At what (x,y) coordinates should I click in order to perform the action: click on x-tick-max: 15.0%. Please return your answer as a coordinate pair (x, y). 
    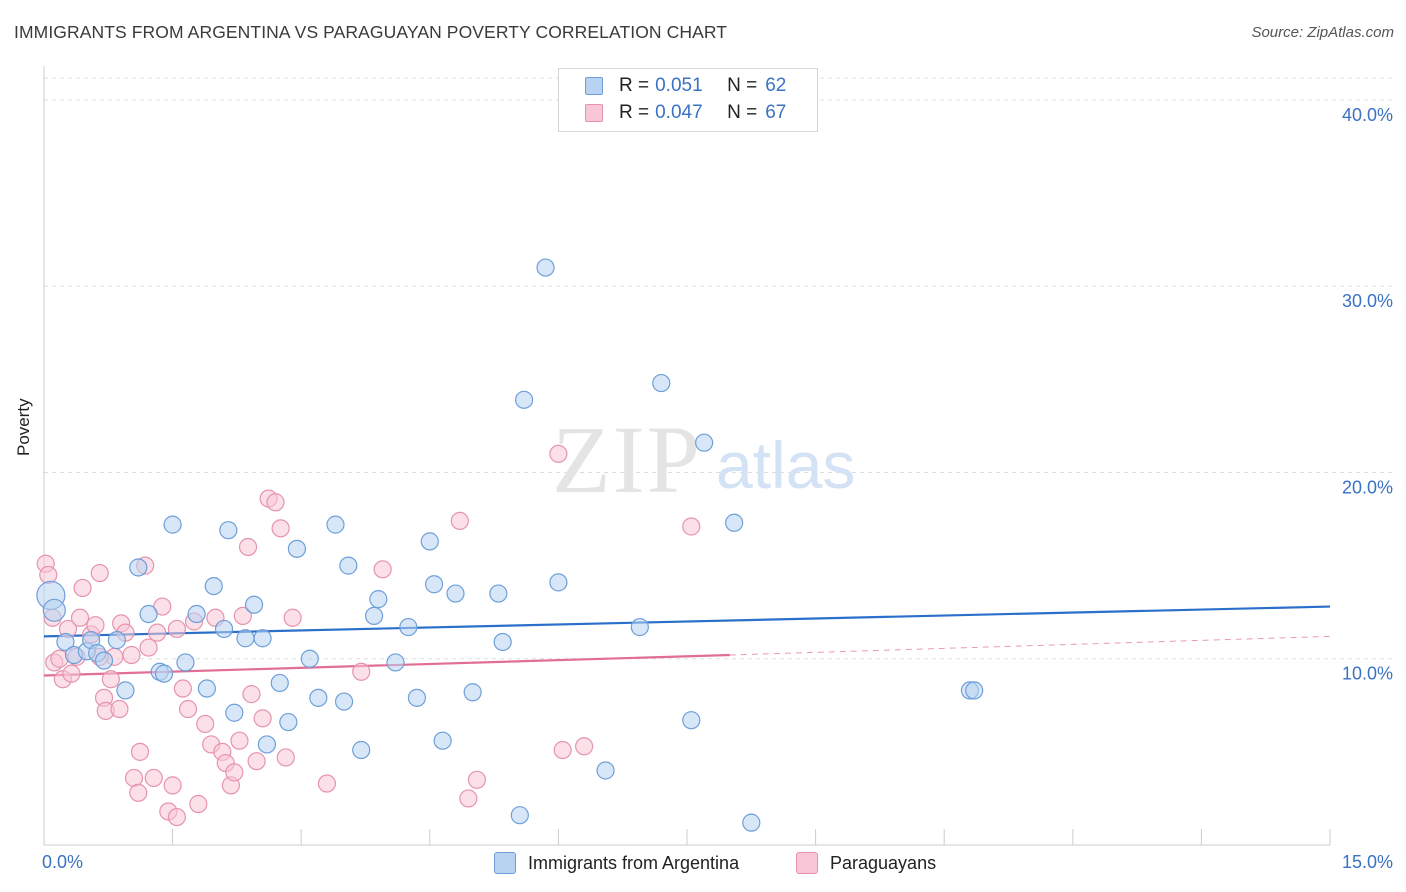
    Looking at the image, I should click on (1367, 862).